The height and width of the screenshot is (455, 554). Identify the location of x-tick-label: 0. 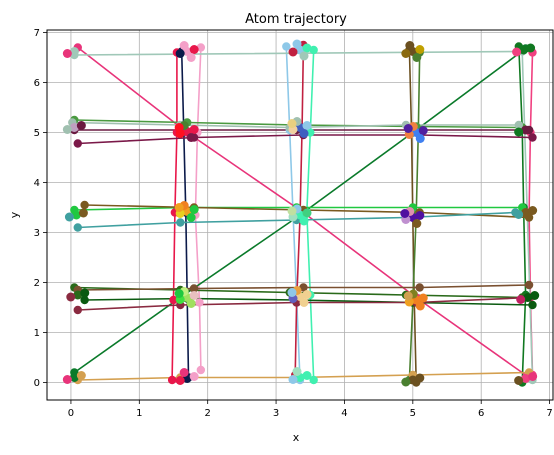
(71, 413).